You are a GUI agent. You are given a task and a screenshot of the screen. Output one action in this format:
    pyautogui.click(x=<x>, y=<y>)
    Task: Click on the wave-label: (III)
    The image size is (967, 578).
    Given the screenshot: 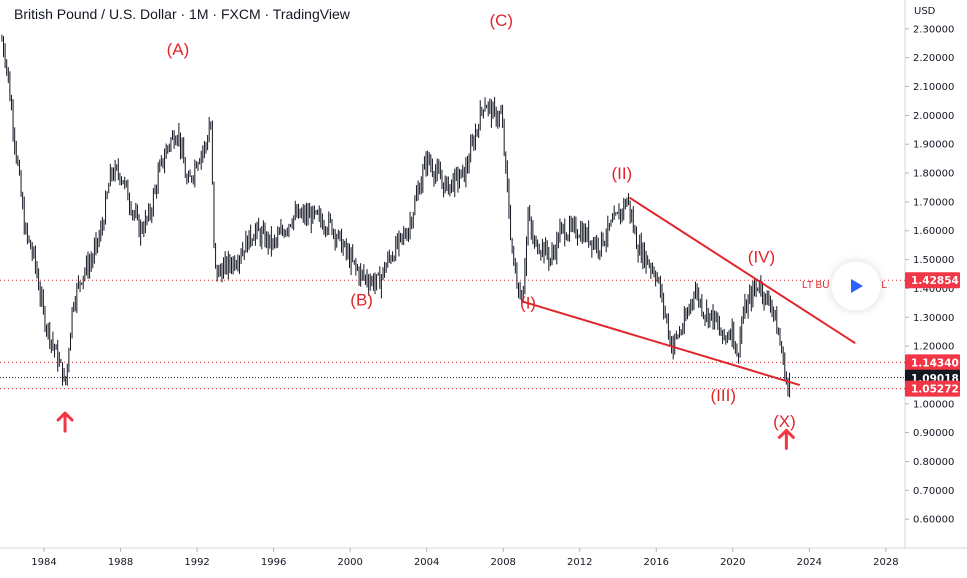 What is the action you would take?
    pyautogui.click(x=723, y=395)
    